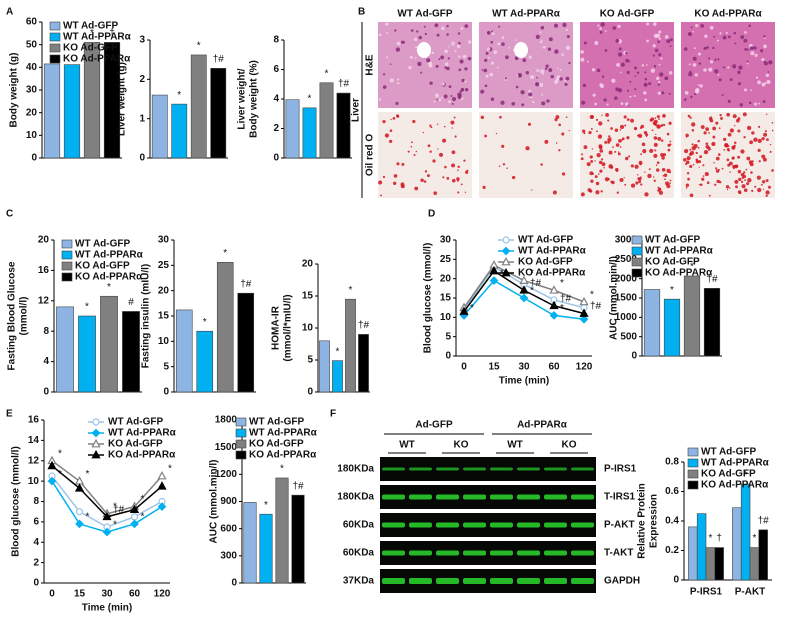 The width and height of the screenshot is (790, 632). Describe the element at coordinates (619, 525) in the screenshot. I see `protein-label: P-AKT` at that location.